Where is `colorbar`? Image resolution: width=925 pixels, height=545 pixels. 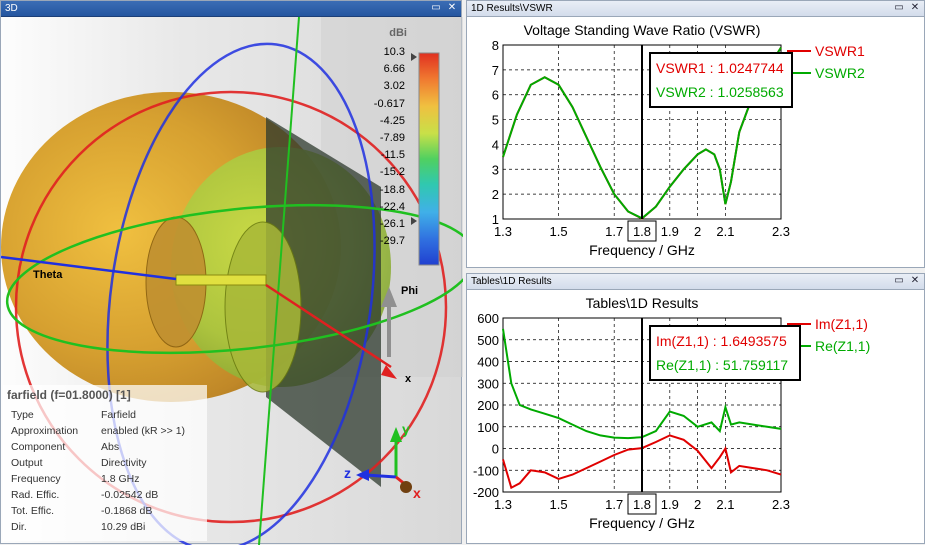 colorbar is located at coordinates (429, 159).